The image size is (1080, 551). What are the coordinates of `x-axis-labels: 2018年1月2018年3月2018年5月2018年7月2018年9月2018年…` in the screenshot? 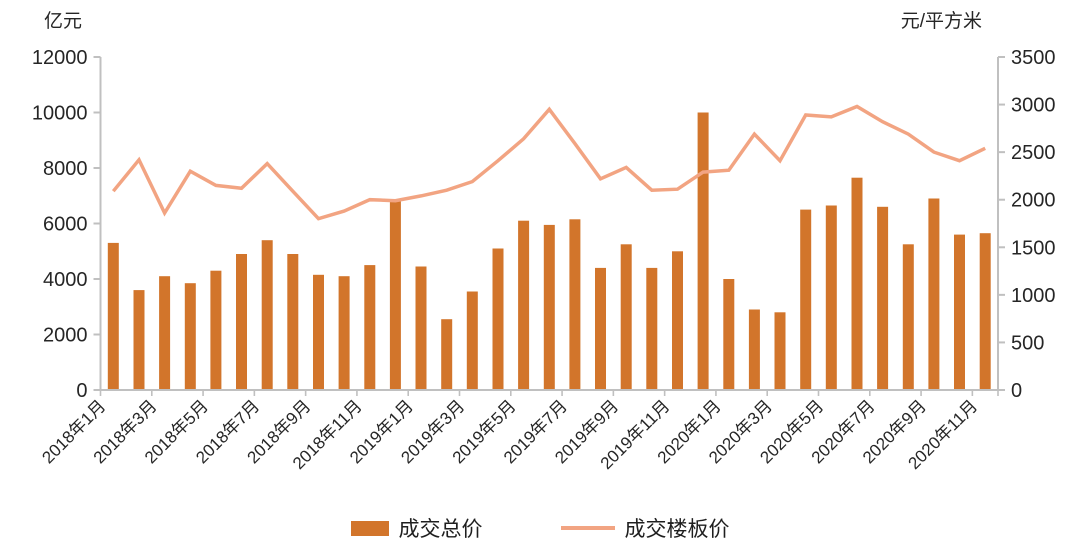 It's located at (509, 434).